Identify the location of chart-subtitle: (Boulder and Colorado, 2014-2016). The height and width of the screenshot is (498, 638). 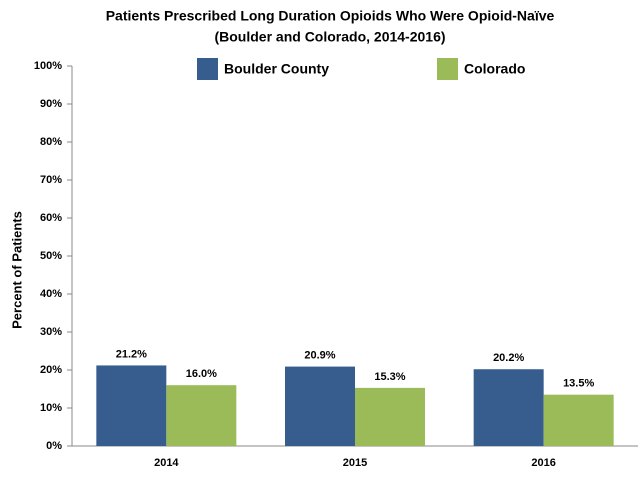
(329, 37).